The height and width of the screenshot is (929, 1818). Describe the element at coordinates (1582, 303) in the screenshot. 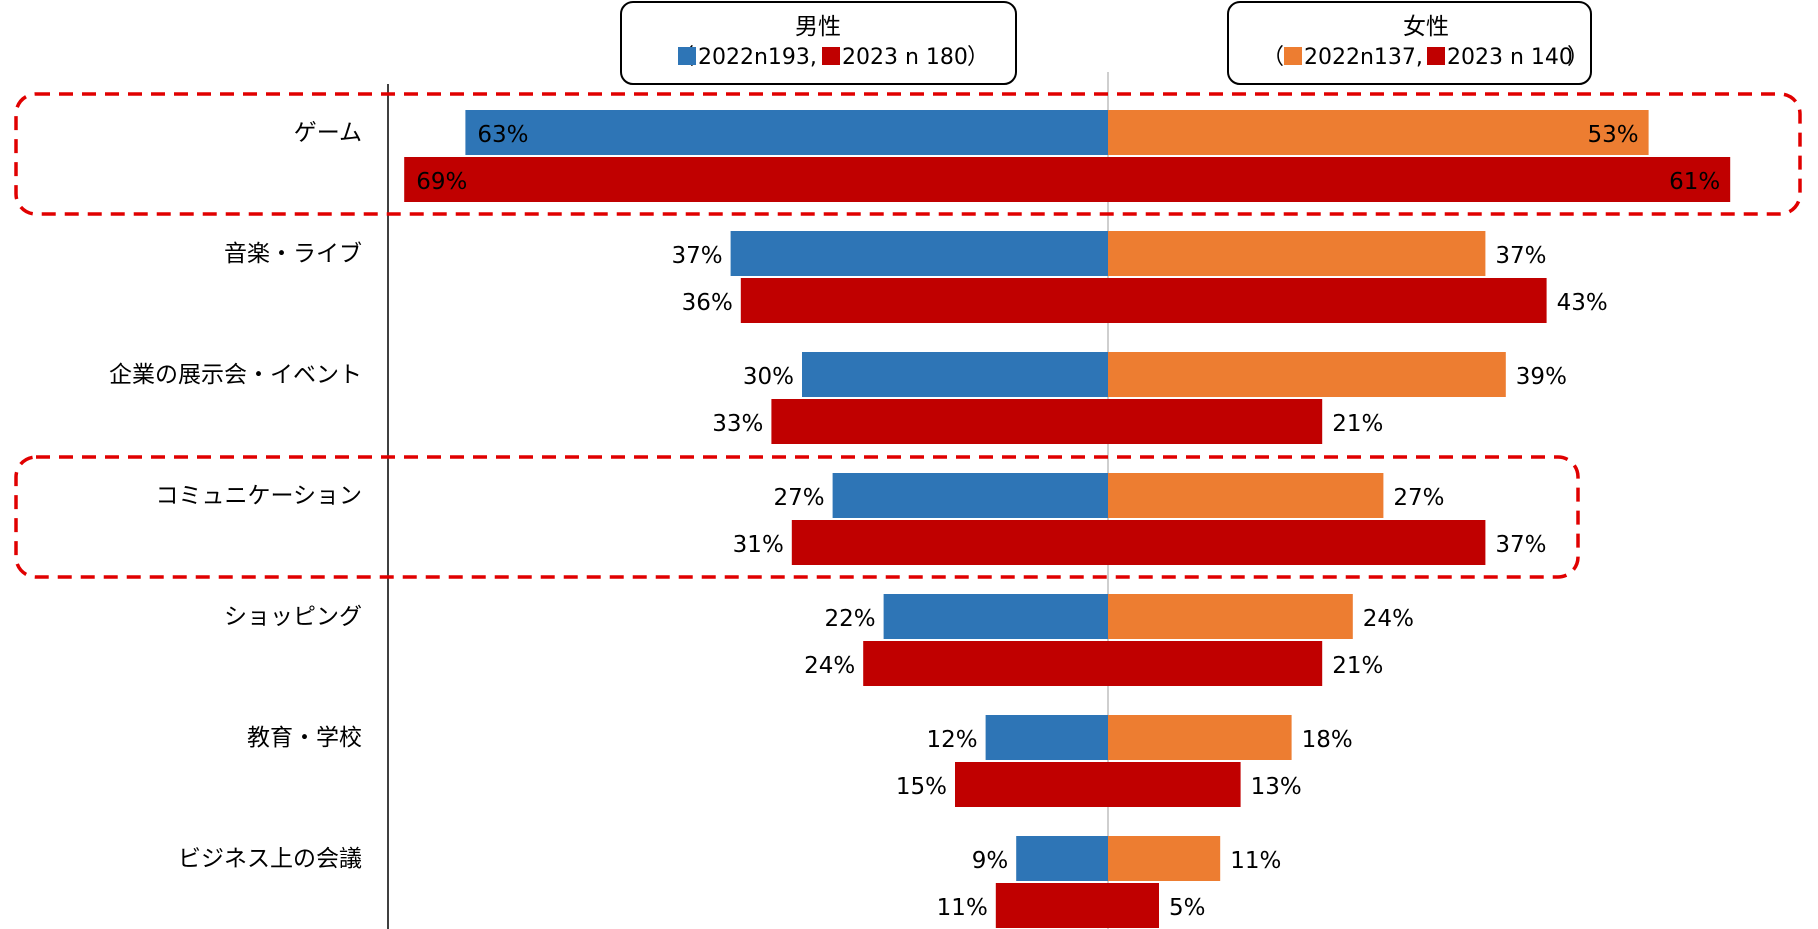

I see `data-label: 43%` at that location.